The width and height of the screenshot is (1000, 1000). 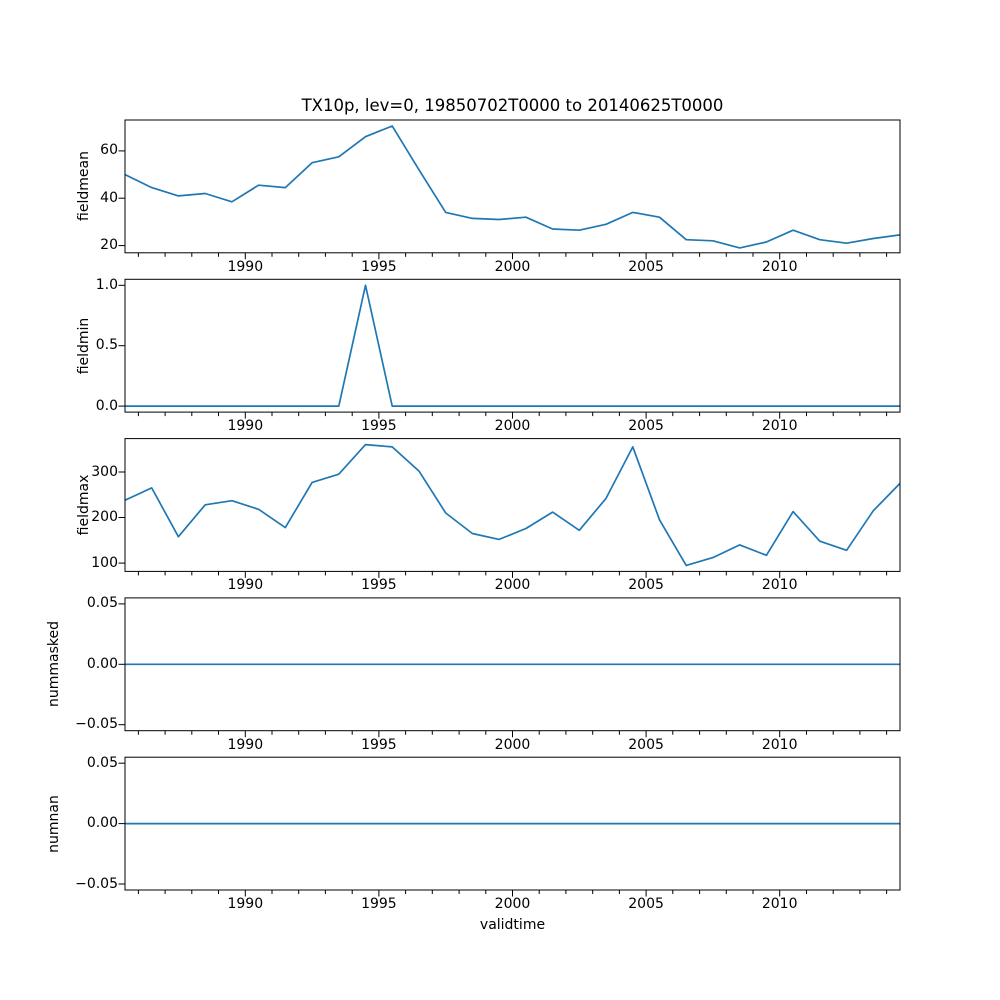 What do you see at coordinates (106, 405) in the screenshot?
I see `y-tick-label: 0.0` at bounding box center [106, 405].